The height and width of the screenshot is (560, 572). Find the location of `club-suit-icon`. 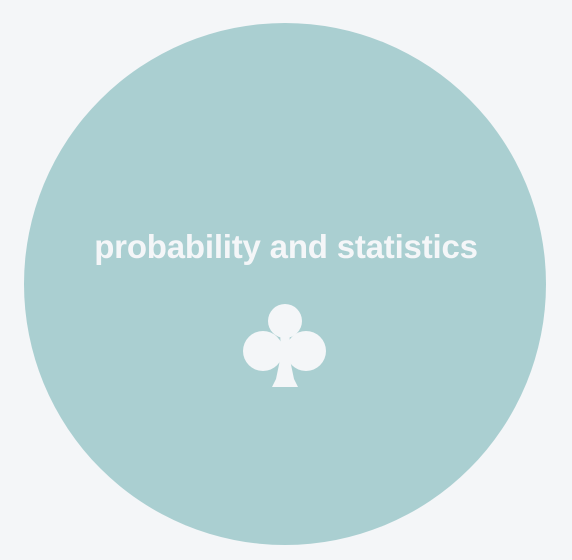

club-suit-icon is located at coordinates (284, 345).